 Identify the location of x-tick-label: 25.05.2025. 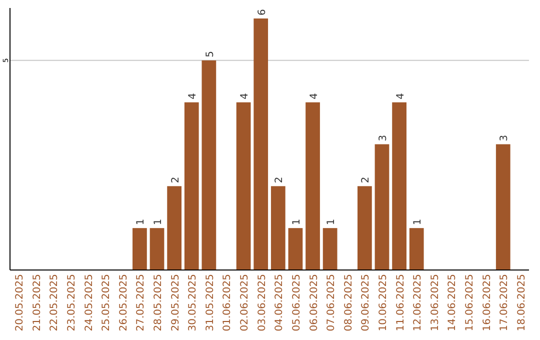
(106, 303).